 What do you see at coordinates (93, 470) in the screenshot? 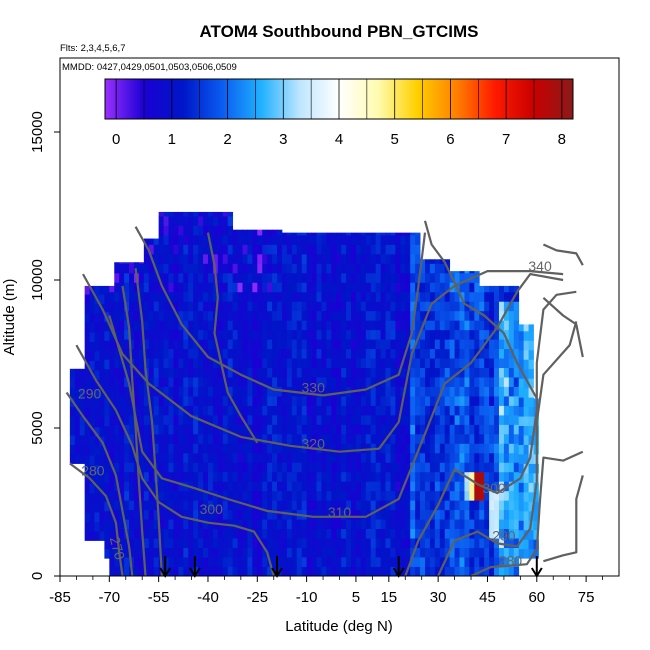
I see `contour-label: 280` at bounding box center [93, 470].